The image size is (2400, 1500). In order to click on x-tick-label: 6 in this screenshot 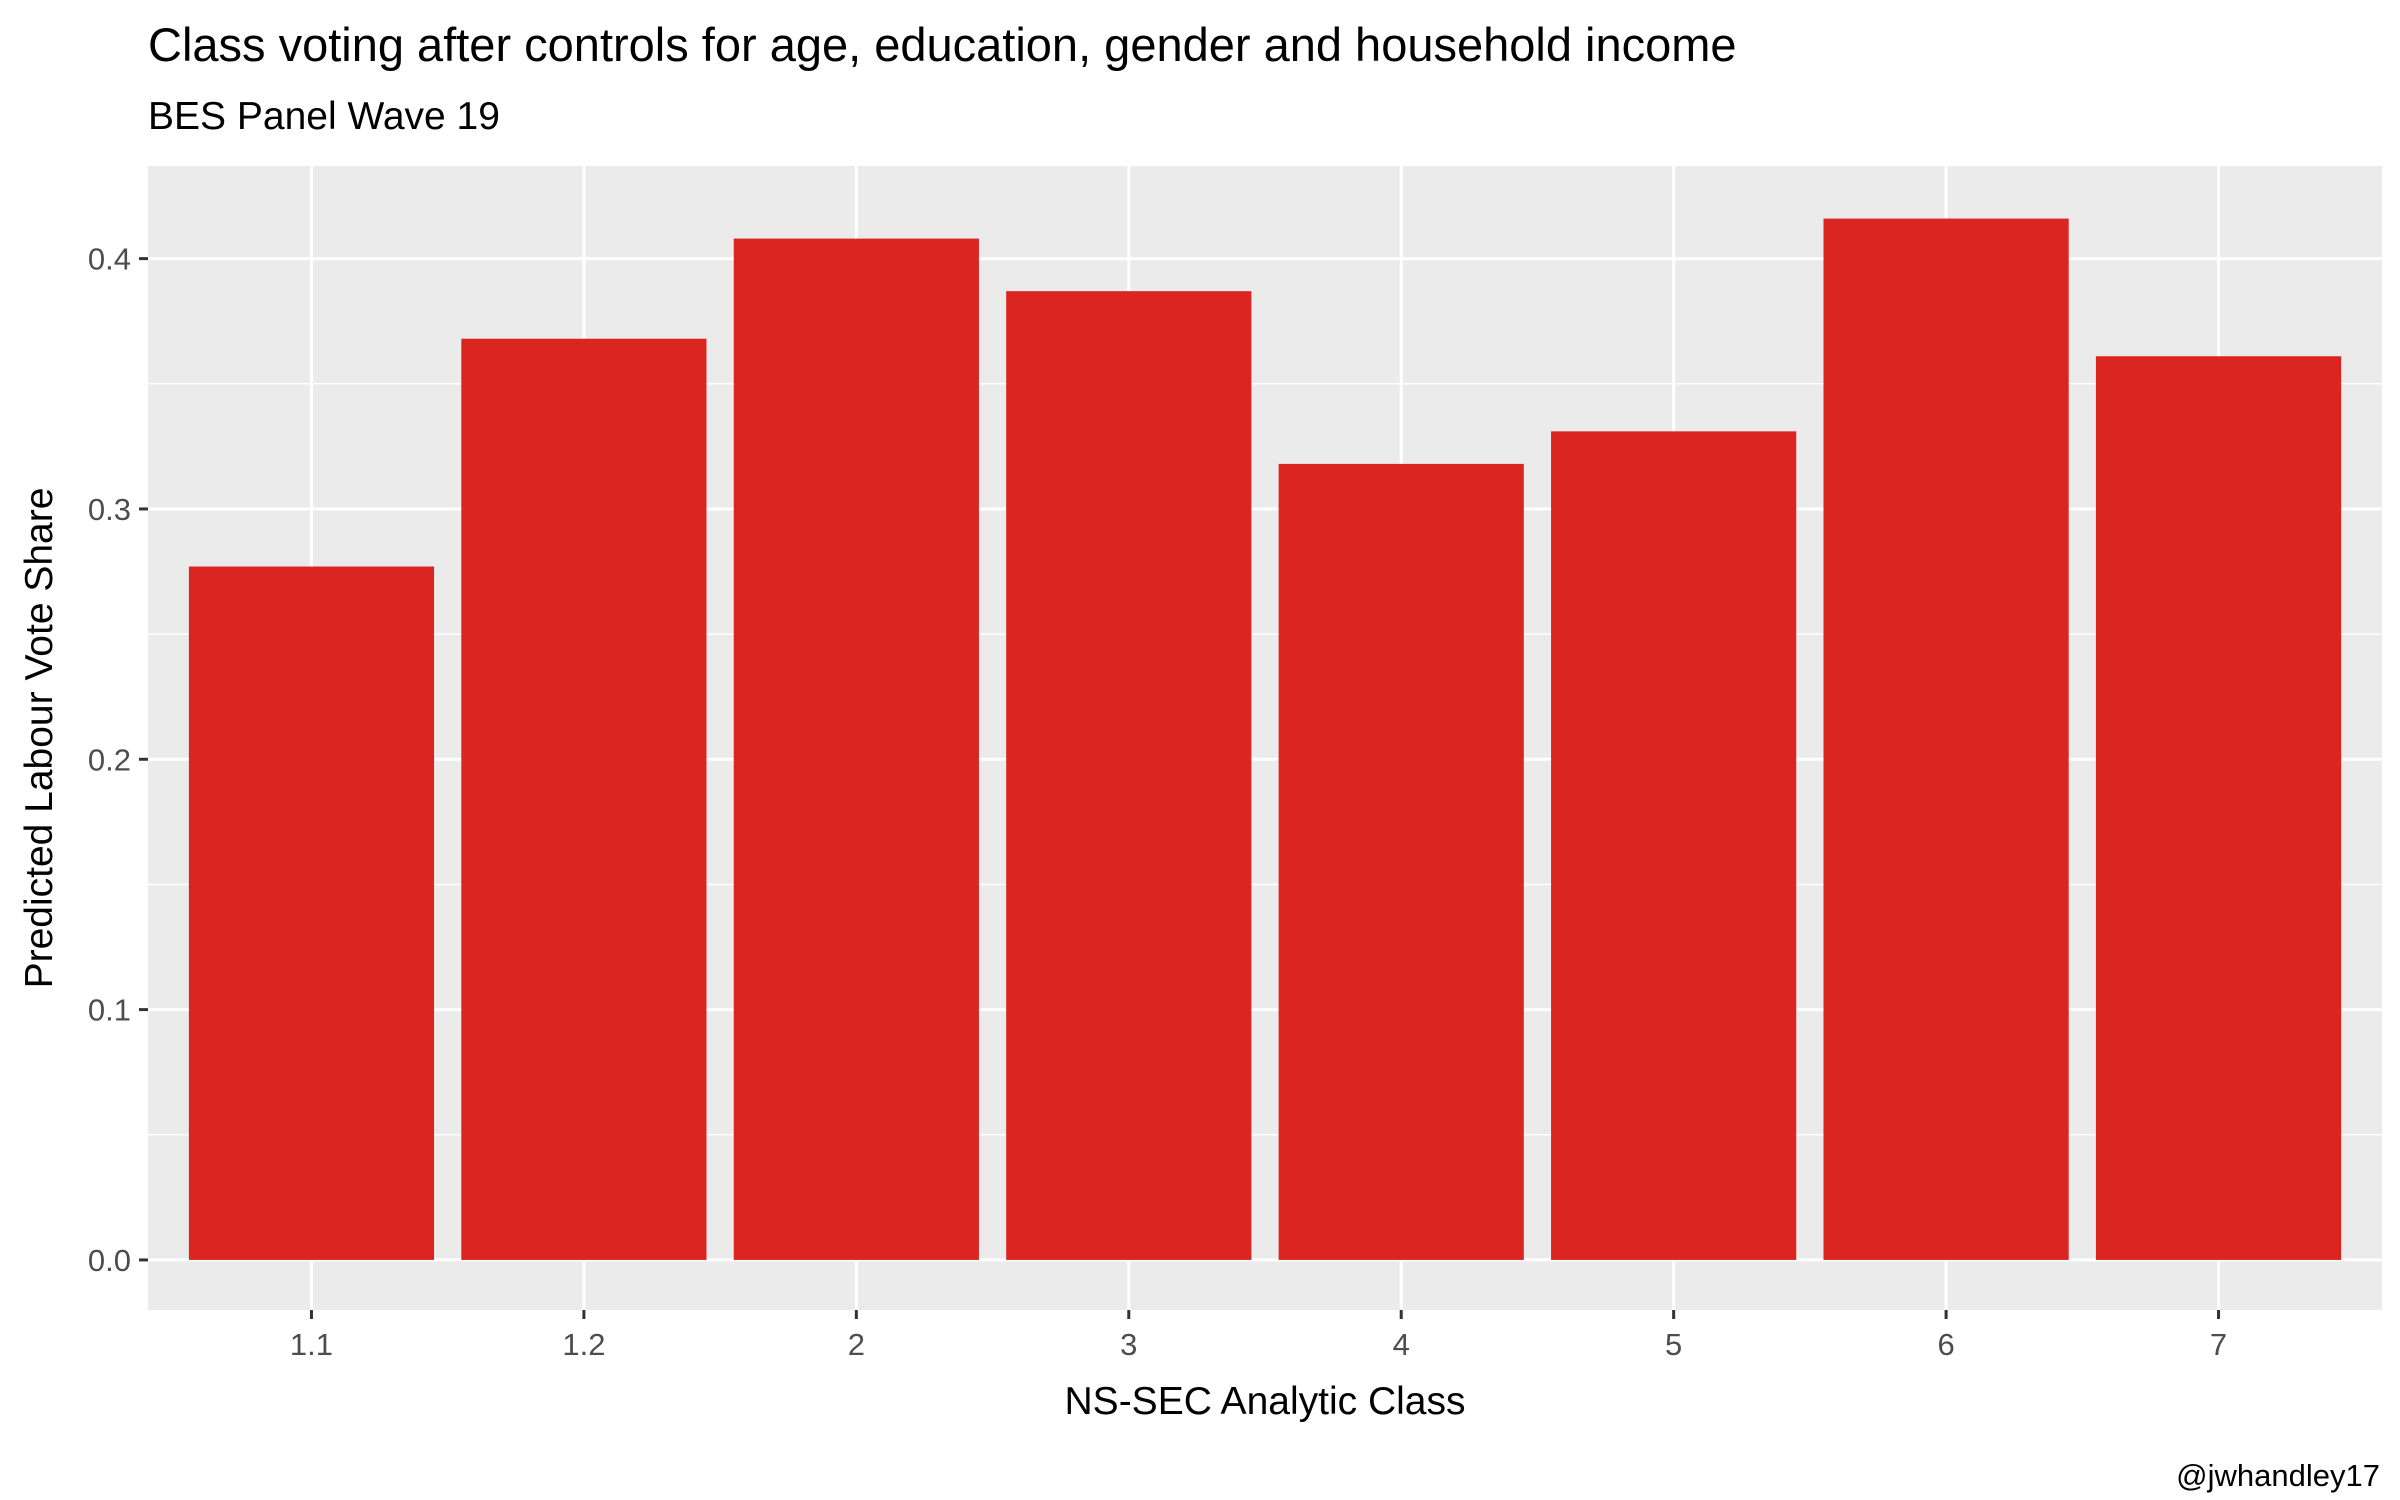, I will do `click(1945, 1344)`.